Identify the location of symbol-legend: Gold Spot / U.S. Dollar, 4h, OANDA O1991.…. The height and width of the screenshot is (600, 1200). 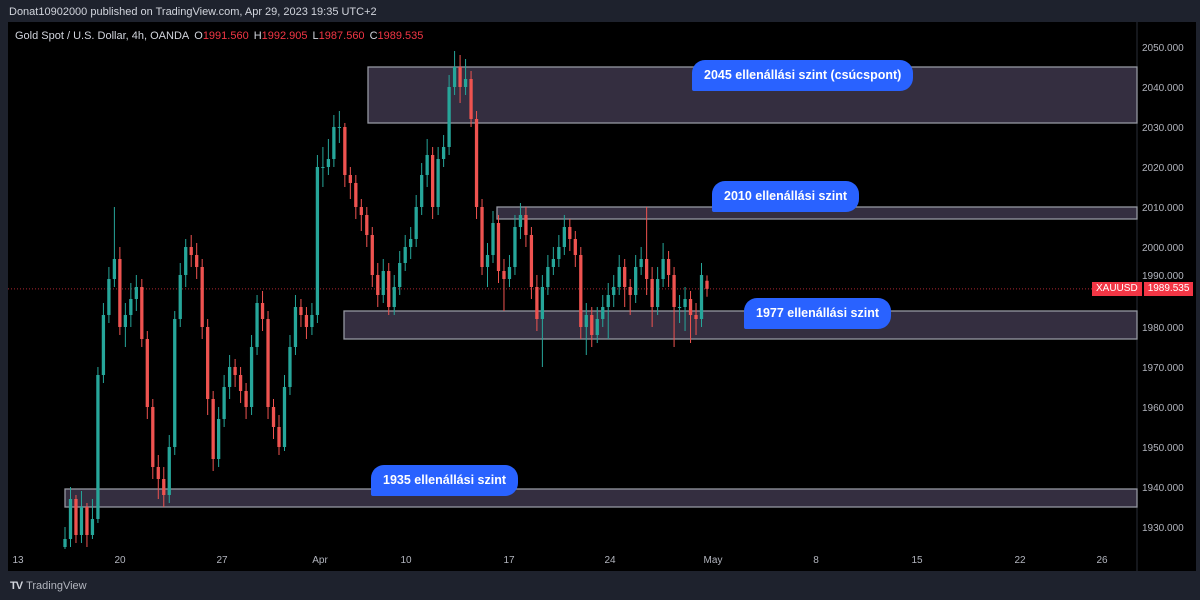
(219, 36).